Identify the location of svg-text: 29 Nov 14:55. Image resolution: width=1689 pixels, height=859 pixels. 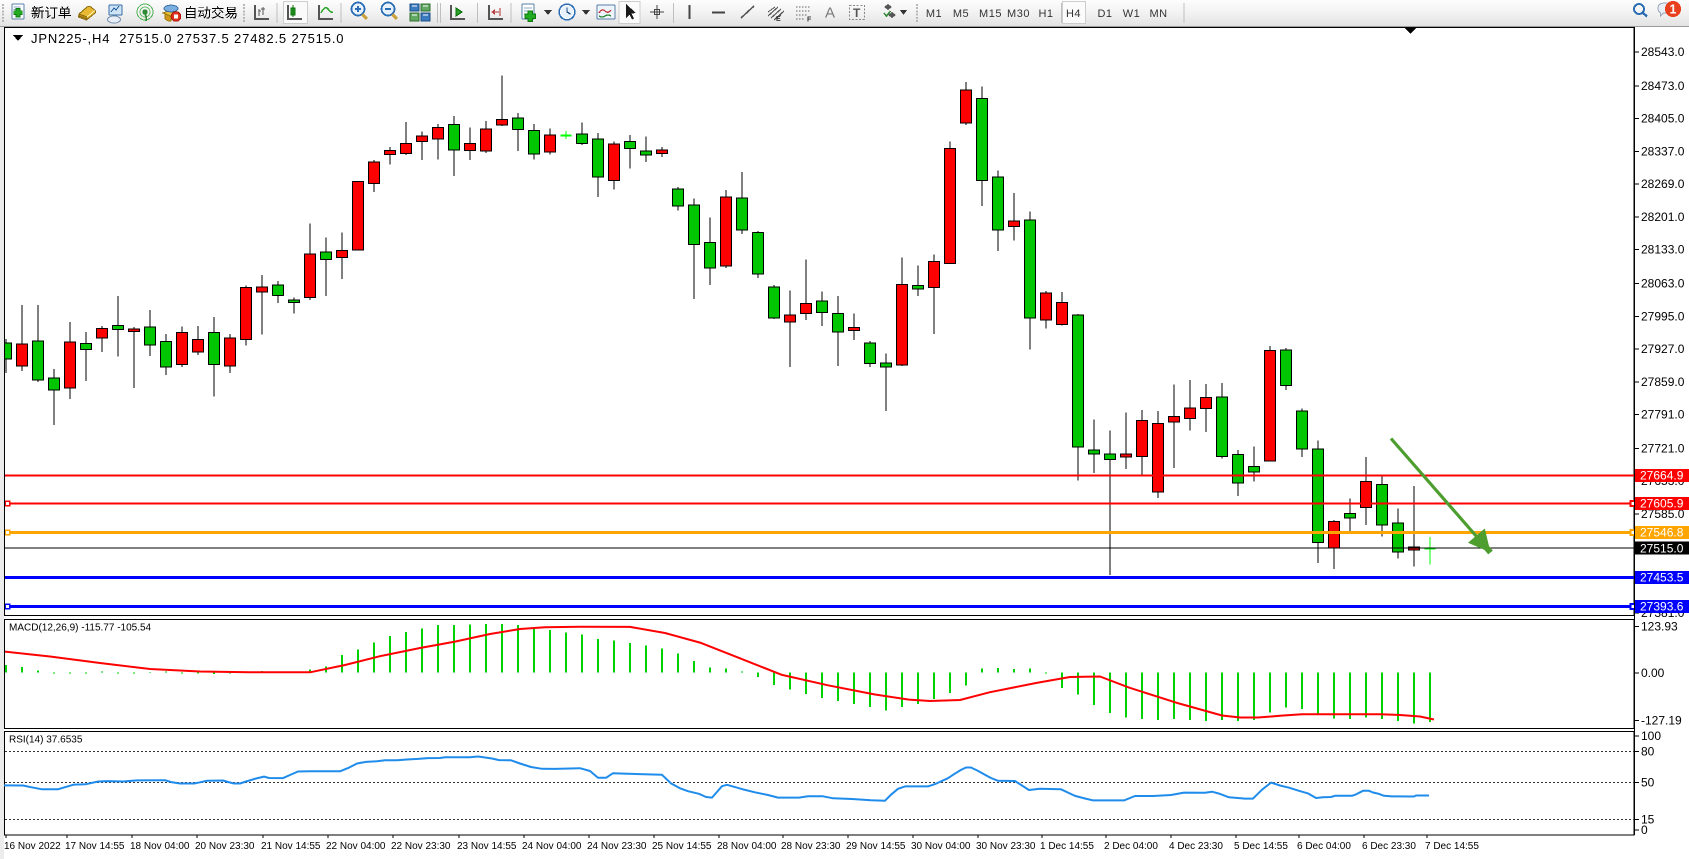
(876, 846).